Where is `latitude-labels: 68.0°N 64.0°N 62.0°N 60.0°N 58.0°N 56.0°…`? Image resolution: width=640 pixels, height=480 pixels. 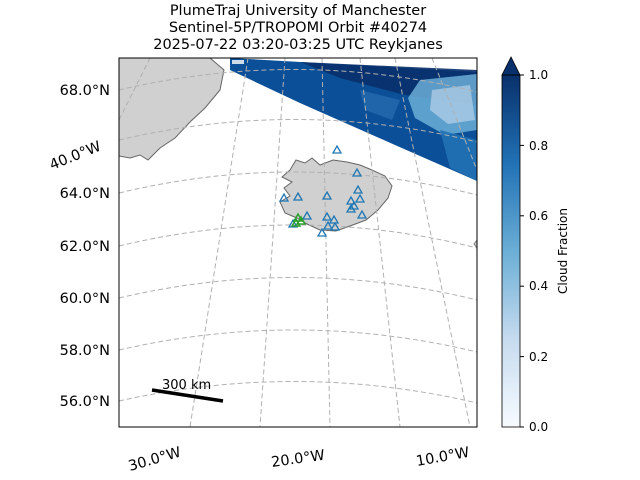 latitude-labels: 68.0°N 64.0°N 62.0°N 60.0°N 58.0°N 56.0°… is located at coordinates (85, 246).